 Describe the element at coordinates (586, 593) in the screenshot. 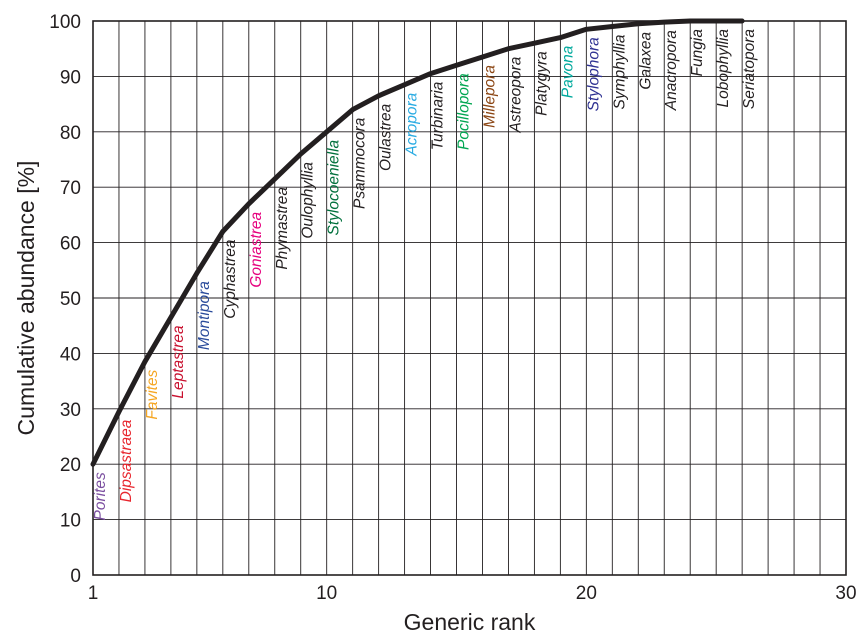

I see `x-tick-label: 20` at that location.